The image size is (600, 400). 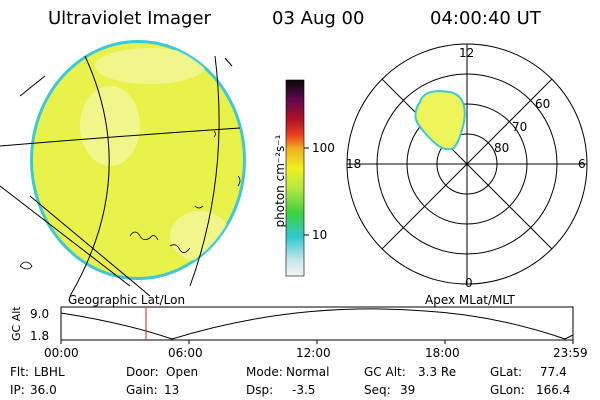 I want to click on timeline-xtick-2359: 23:59, so click(x=570, y=353).